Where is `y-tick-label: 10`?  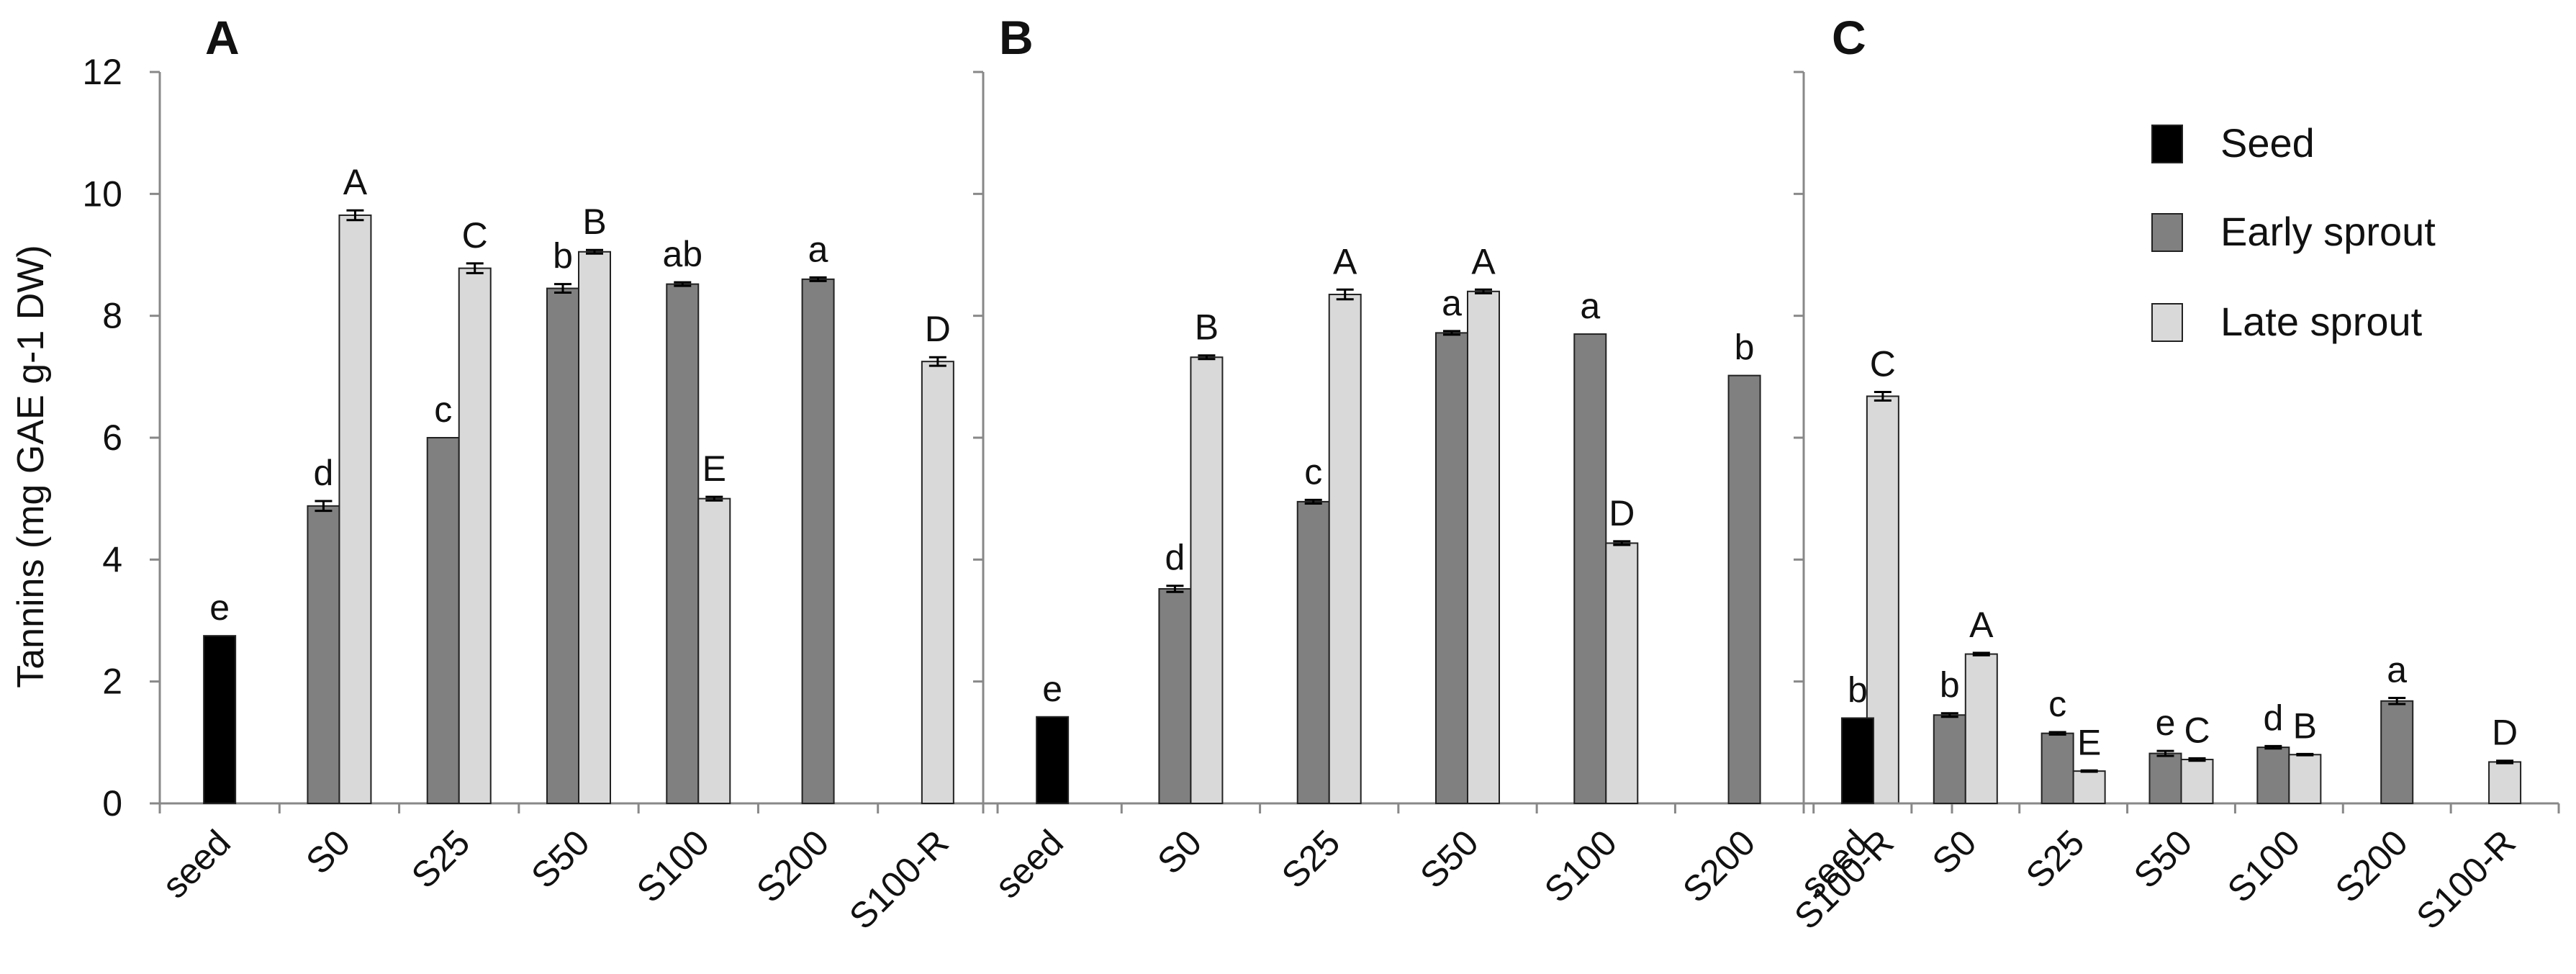
y-tick-label: 10 is located at coordinates (102, 193).